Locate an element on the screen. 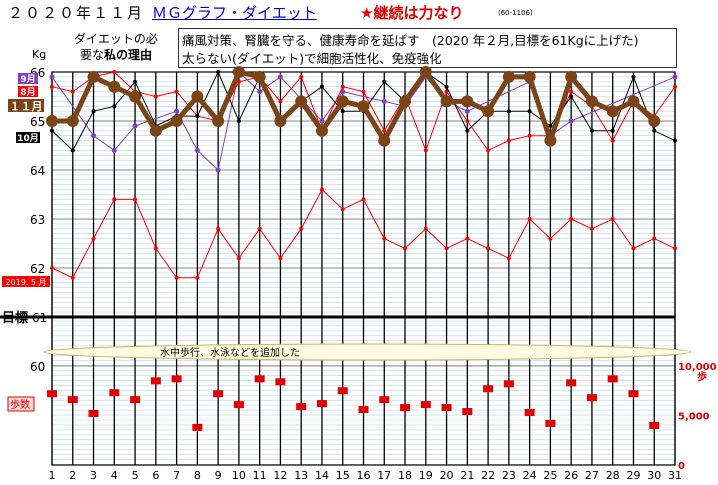  series-line is located at coordinates (354, 108).